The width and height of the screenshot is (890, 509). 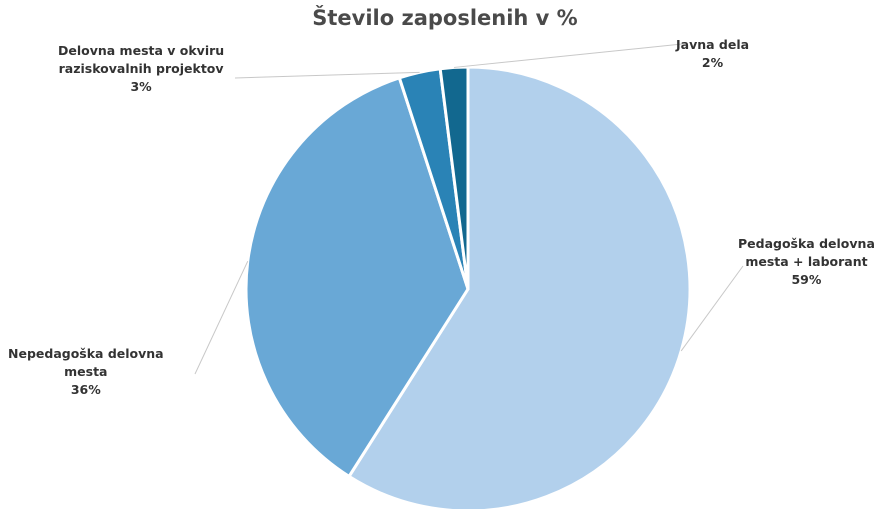 I want to click on slice-label-line: Delovna mesta v okviru, so click(x=141, y=50).